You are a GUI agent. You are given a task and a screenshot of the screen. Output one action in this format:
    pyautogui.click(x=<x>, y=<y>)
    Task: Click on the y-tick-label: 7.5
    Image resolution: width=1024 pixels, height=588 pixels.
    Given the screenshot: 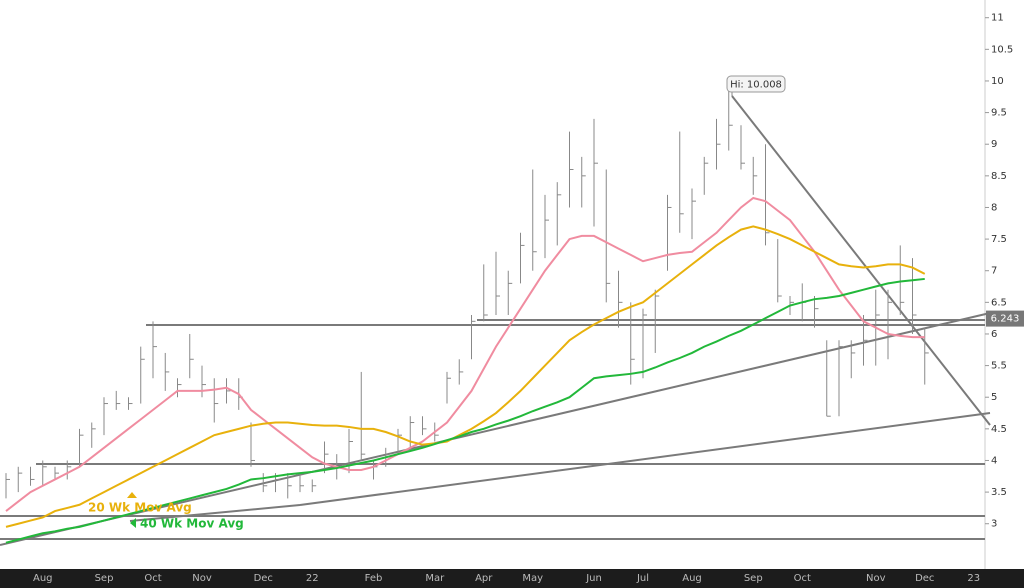 What is the action you would take?
    pyautogui.click(x=999, y=239)
    